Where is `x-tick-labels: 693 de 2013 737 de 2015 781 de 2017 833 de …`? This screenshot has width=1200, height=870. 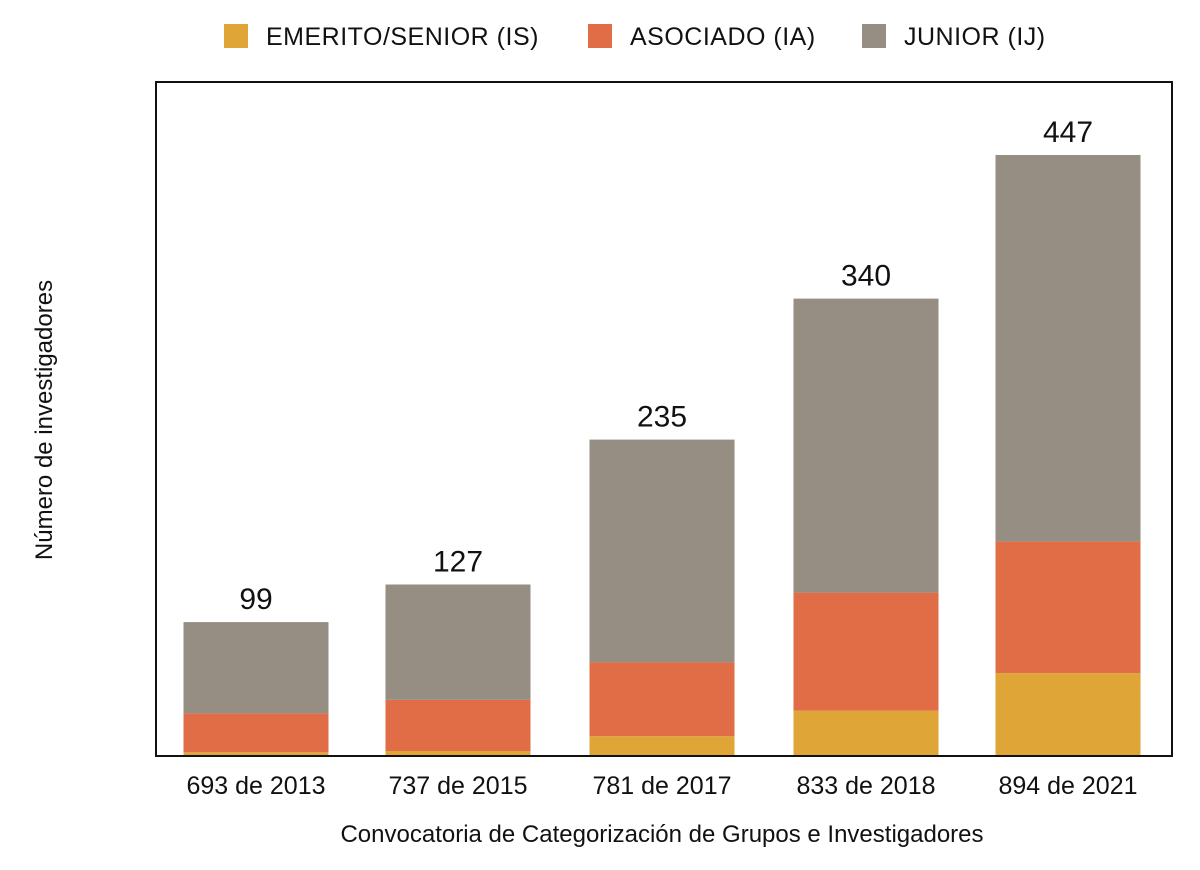
x-tick-labels: 693 de 2013 737 de 2015 781 de 2017 833 de … is located at coordinates (661, 786).